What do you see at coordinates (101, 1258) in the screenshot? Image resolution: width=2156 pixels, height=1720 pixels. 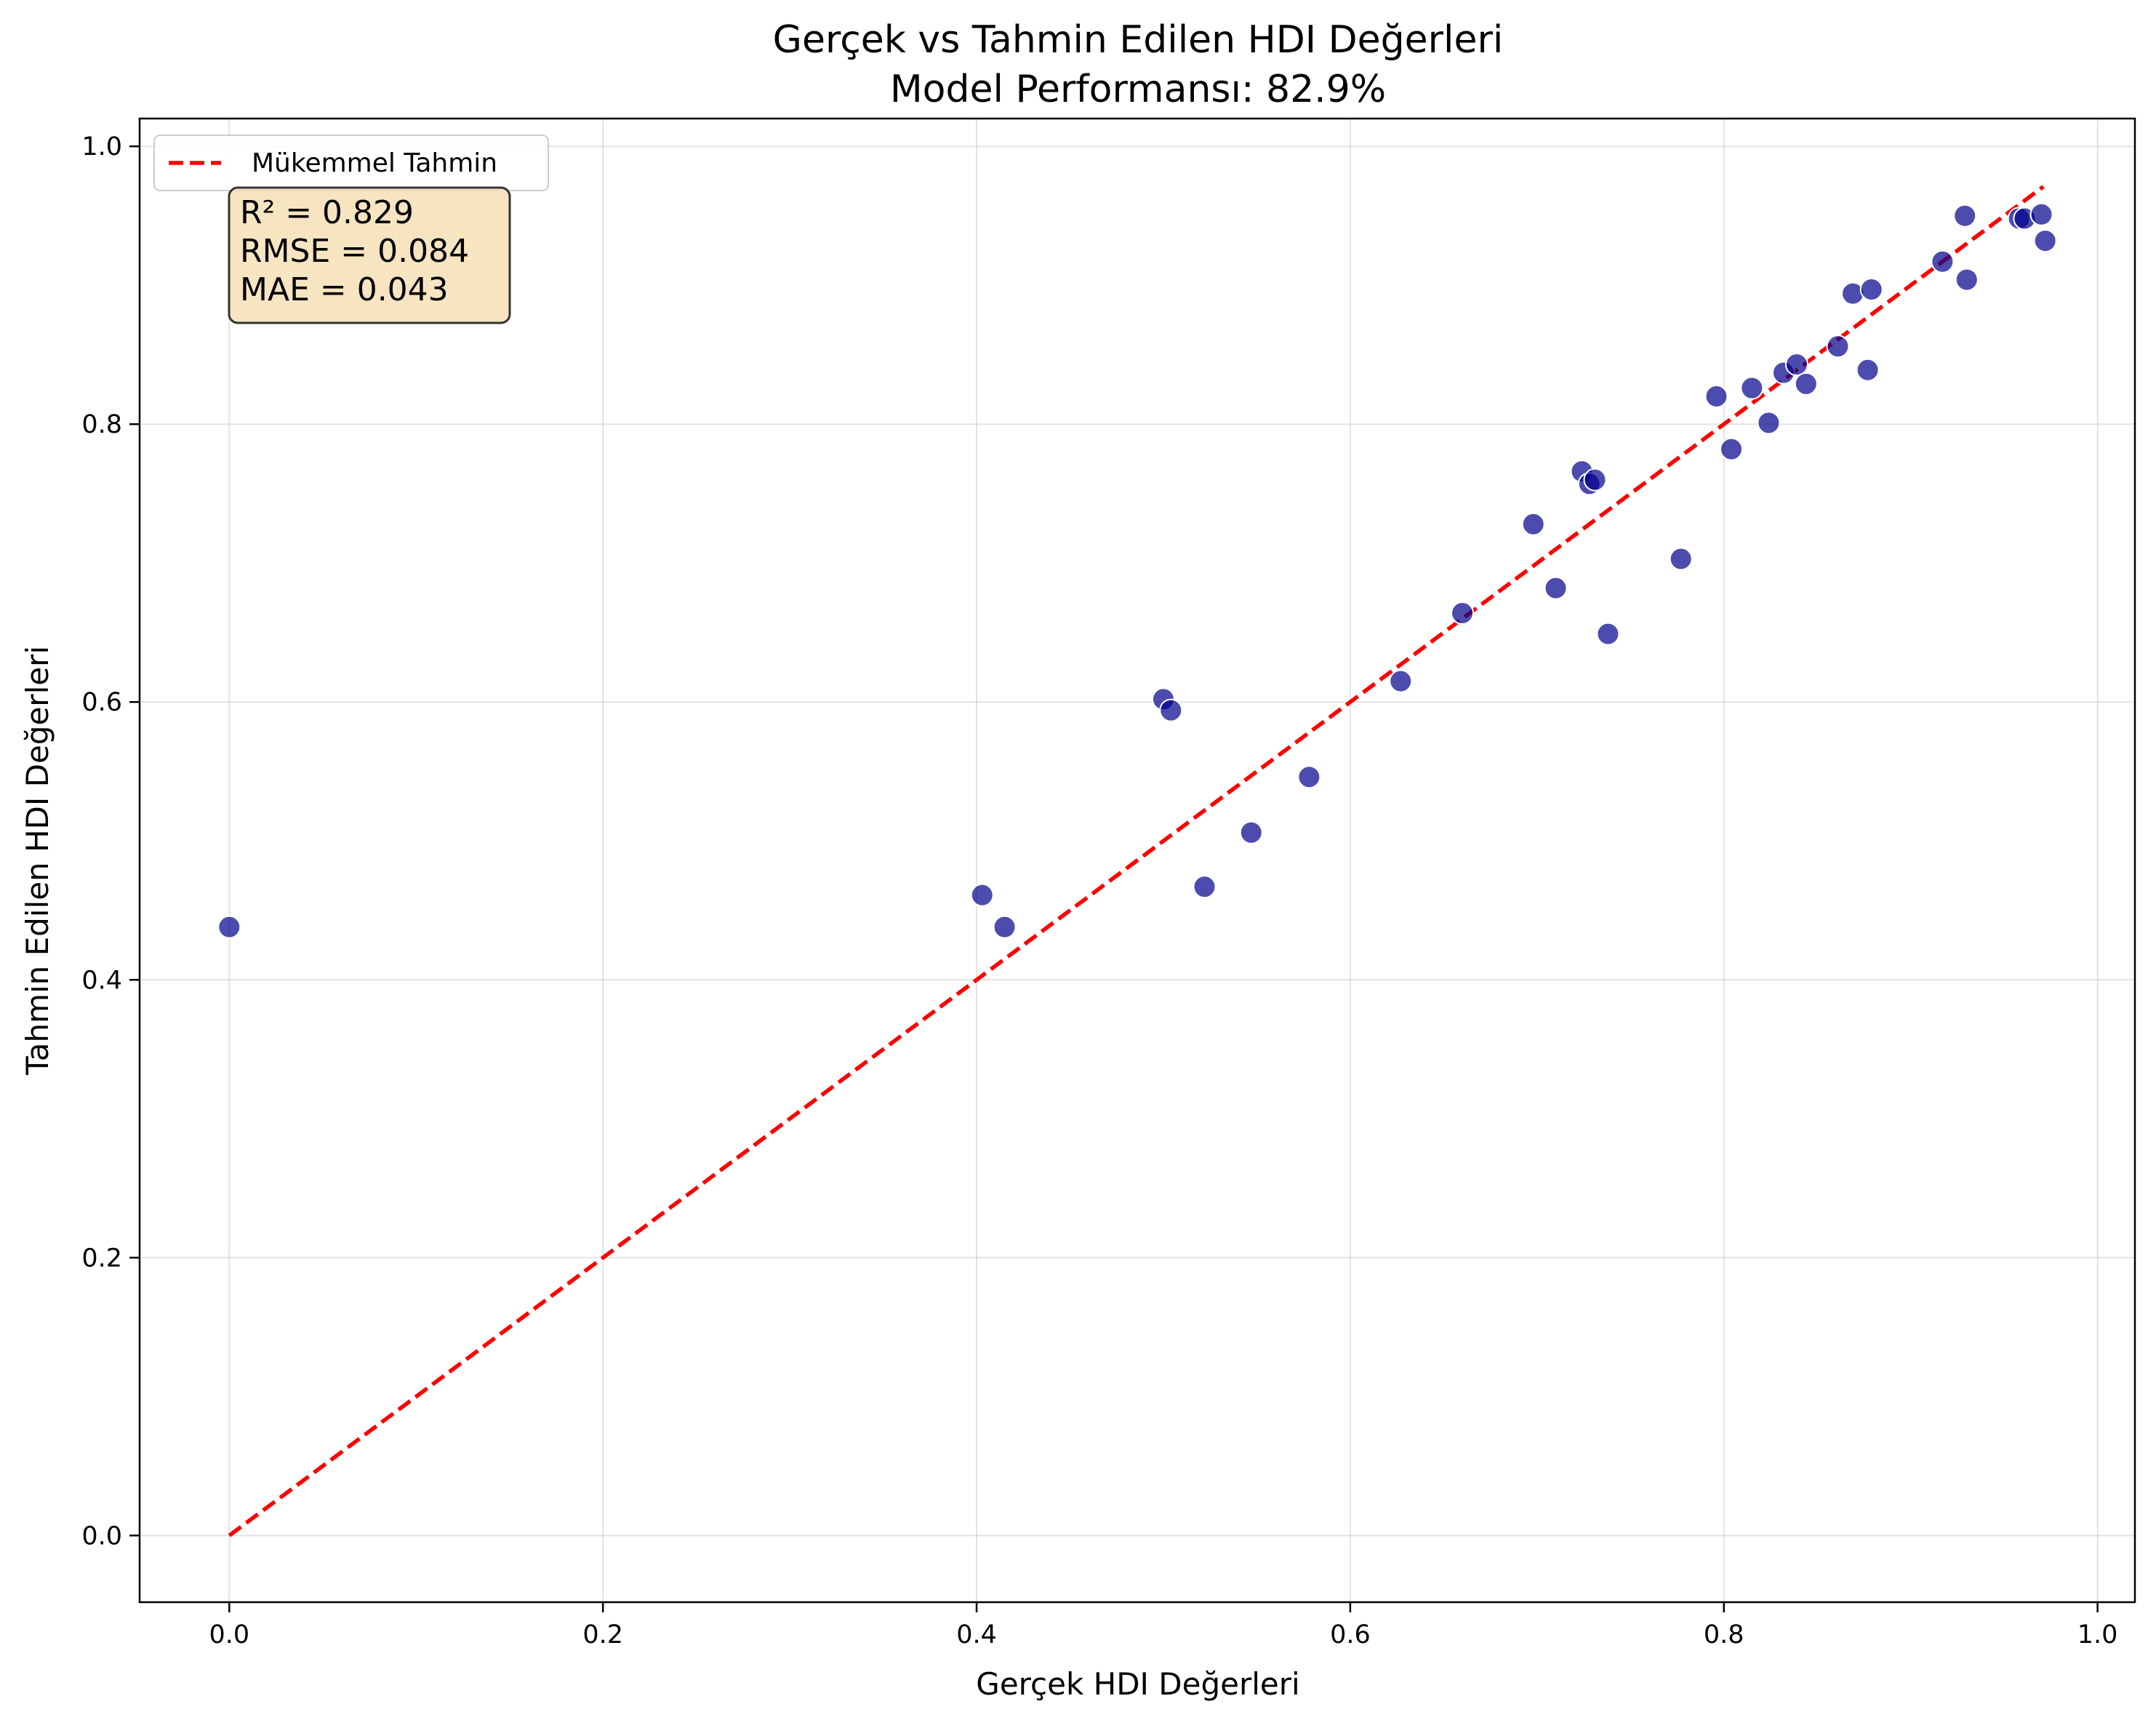 I see `y-tick-label: 0.2` at bounding box center [101, 1258].